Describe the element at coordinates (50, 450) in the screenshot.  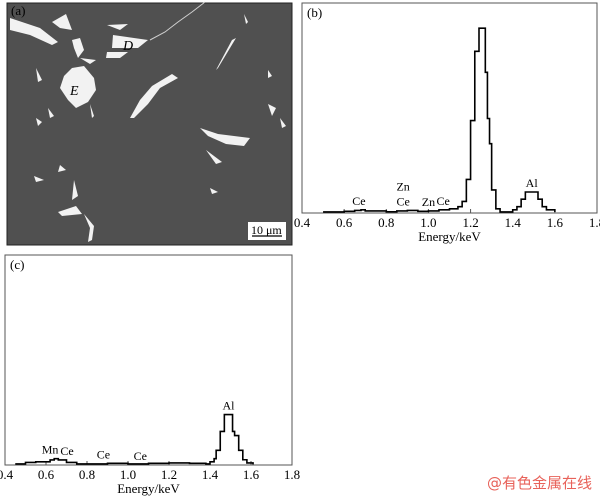
I see `peak-label-mn: Mn` at that location.